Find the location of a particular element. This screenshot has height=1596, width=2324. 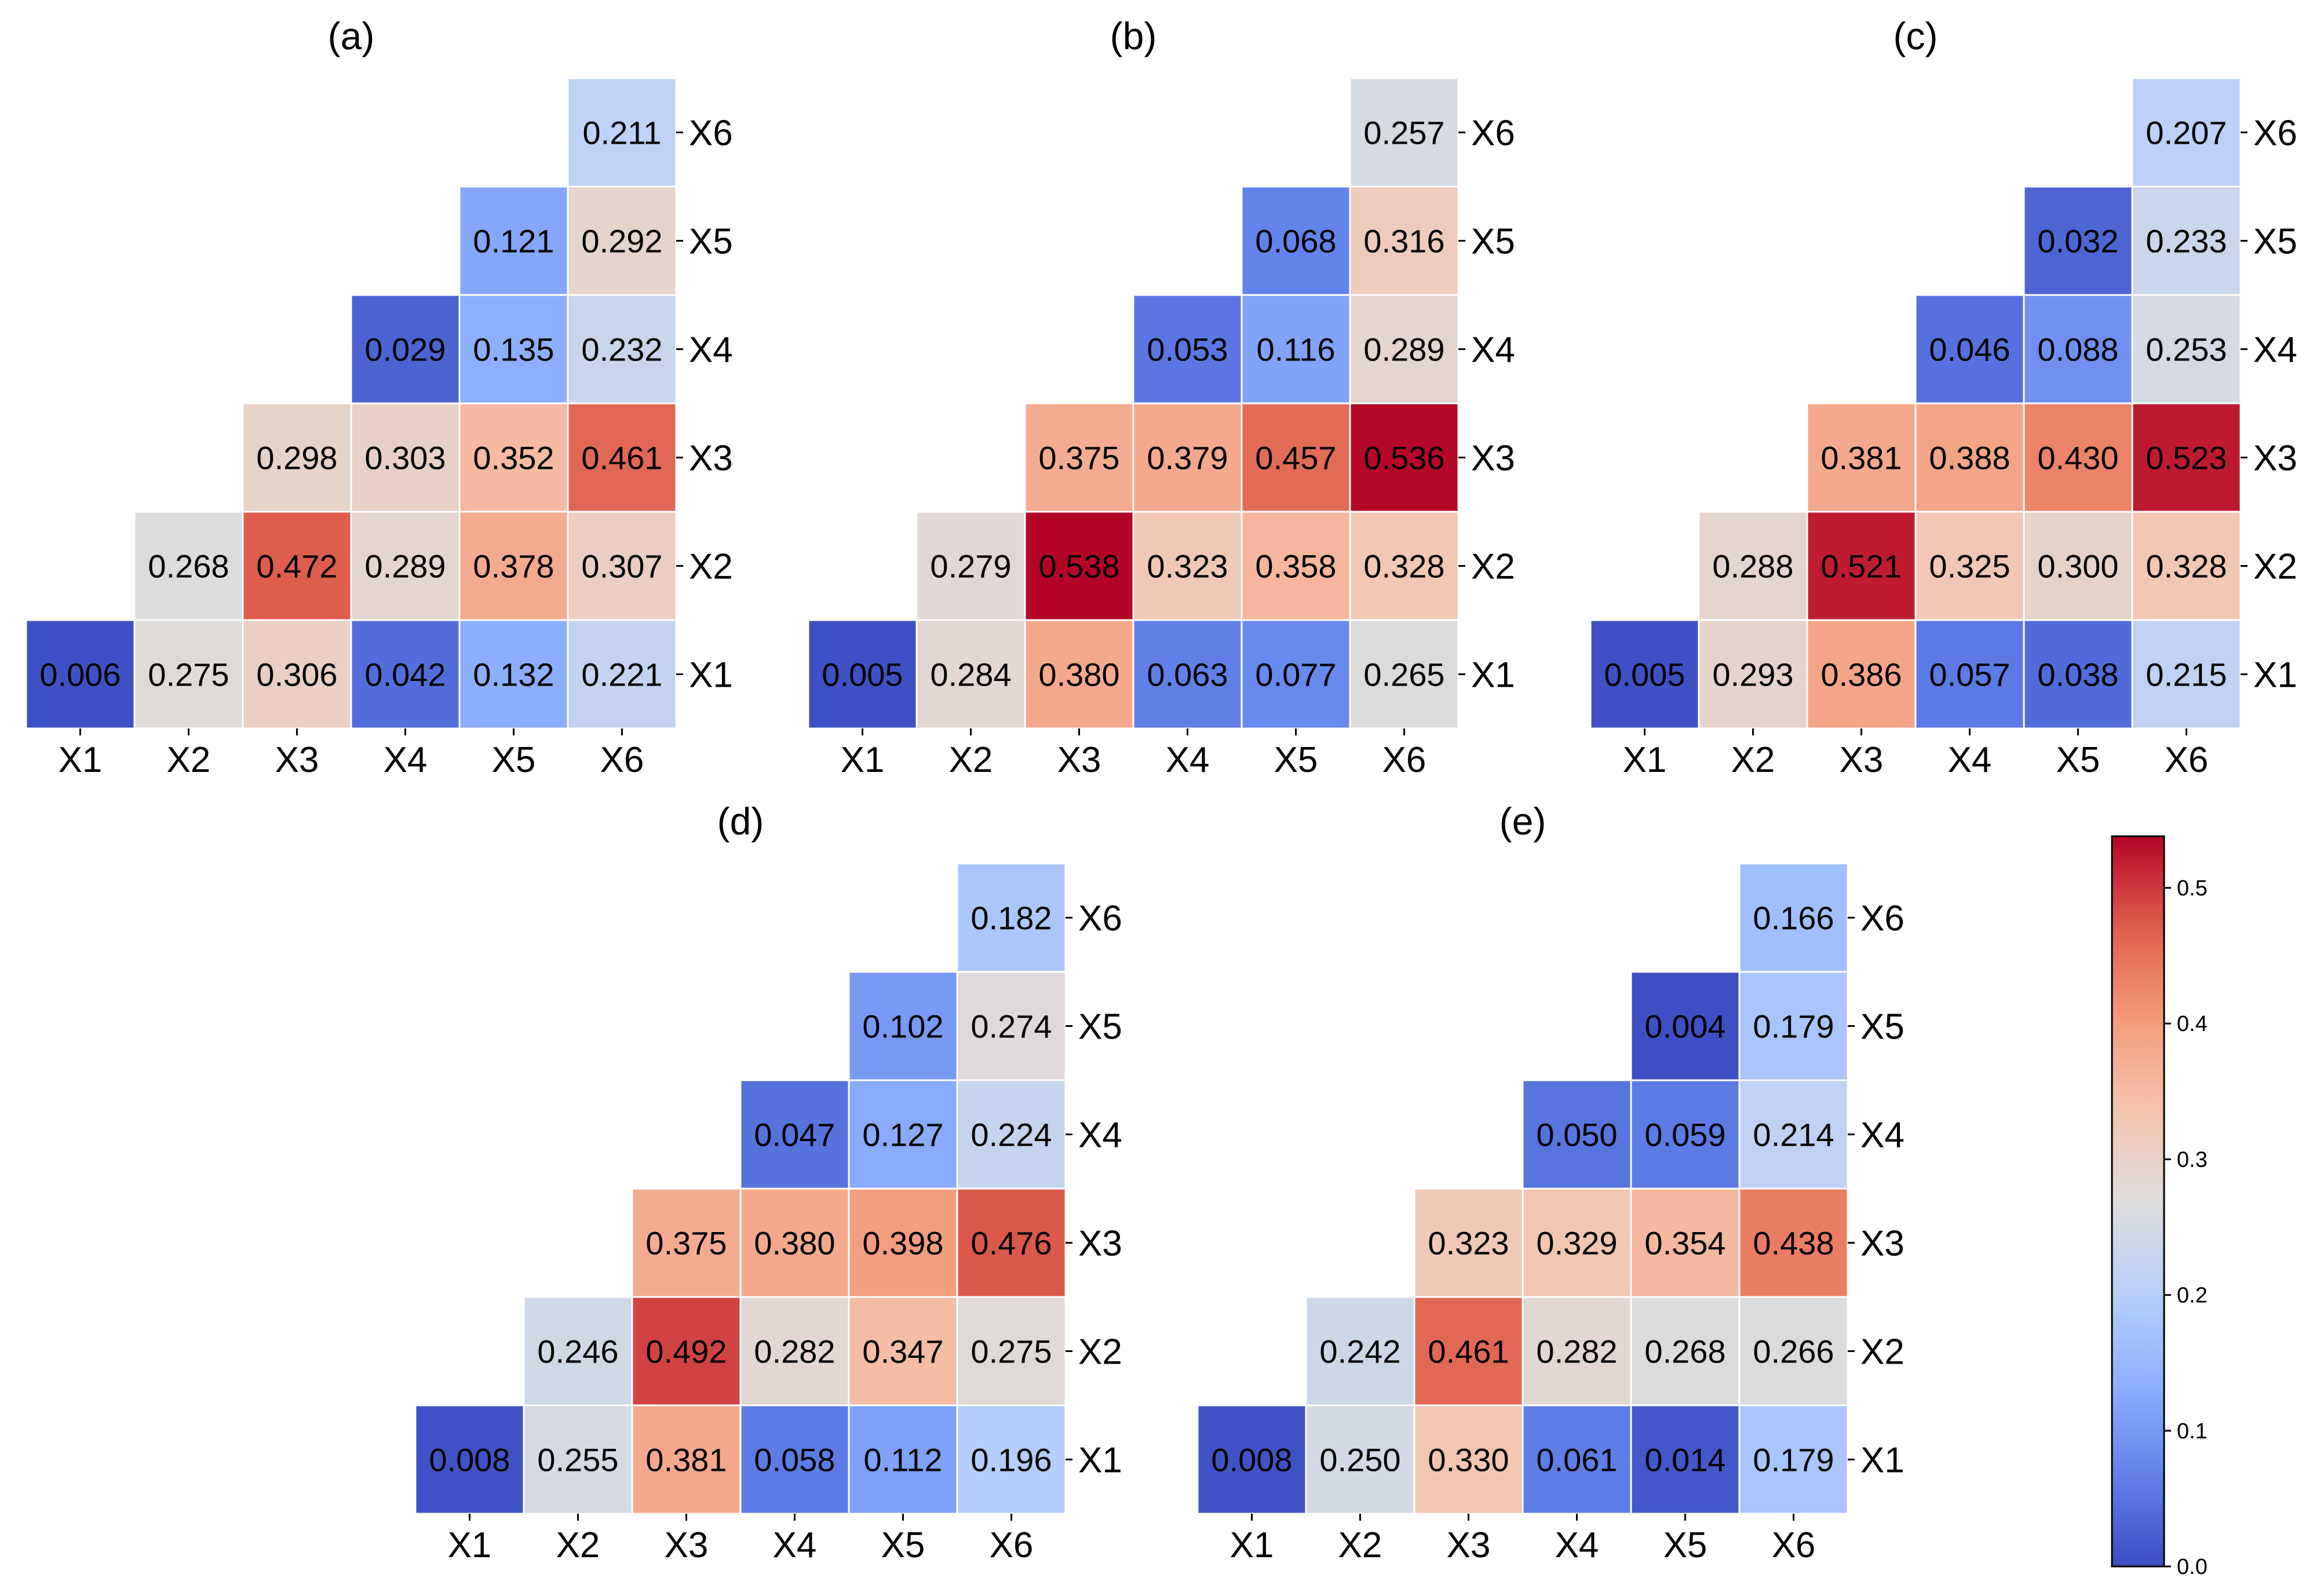

cell-value-label: 0.275 is located at coordinates (188, 675).